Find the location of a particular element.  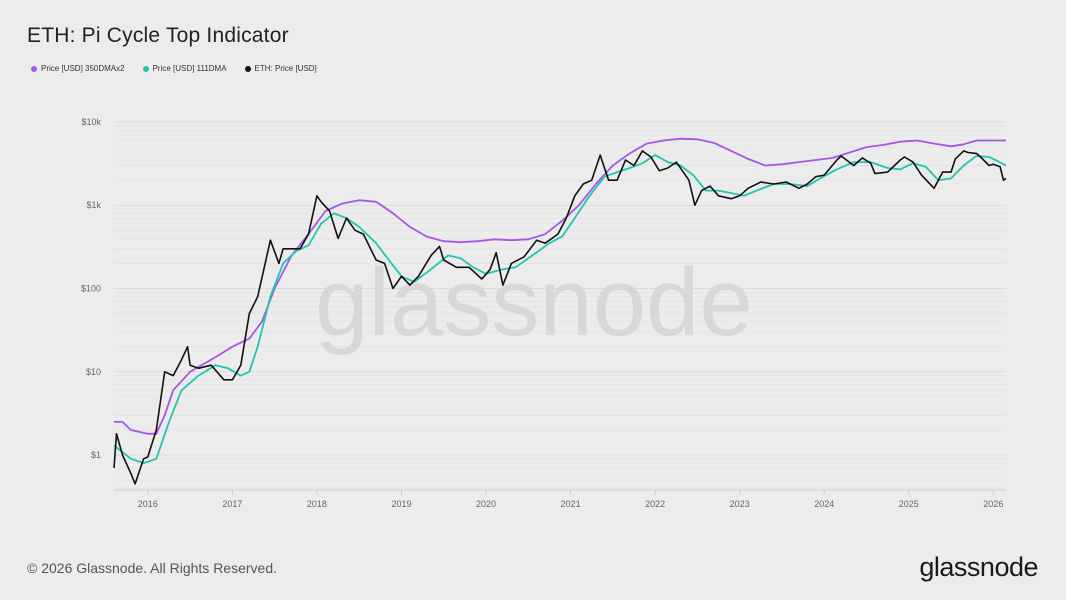

y-tick-label: $10k is located at coordinates (91, 122).